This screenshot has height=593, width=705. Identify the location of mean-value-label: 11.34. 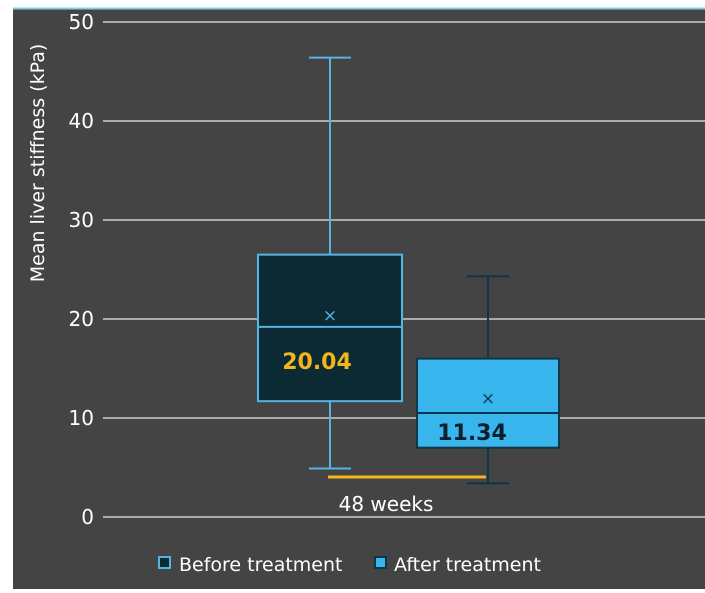
(472, 433).